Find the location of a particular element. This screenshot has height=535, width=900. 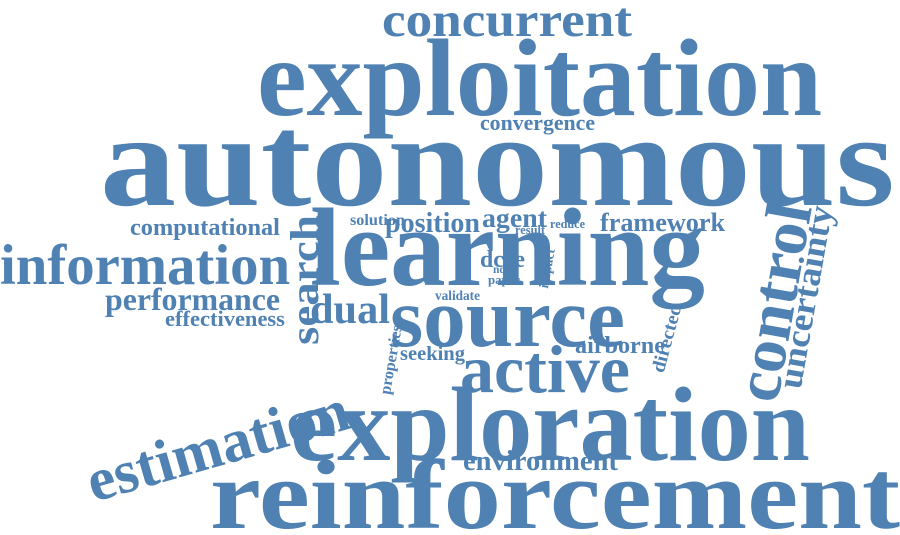

word-effectiveness: effectiveness is located at coordinates (225, 318).